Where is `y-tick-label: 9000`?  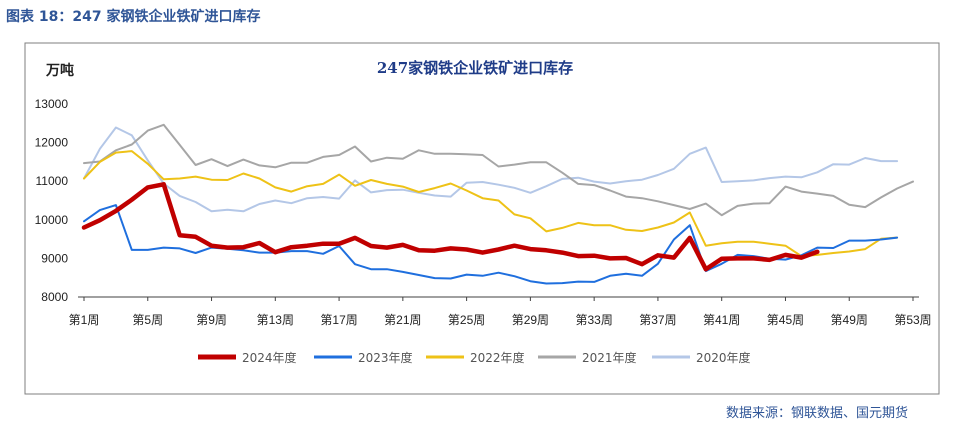
y-tick-label: 9000 is located at coordinates (54, 258).